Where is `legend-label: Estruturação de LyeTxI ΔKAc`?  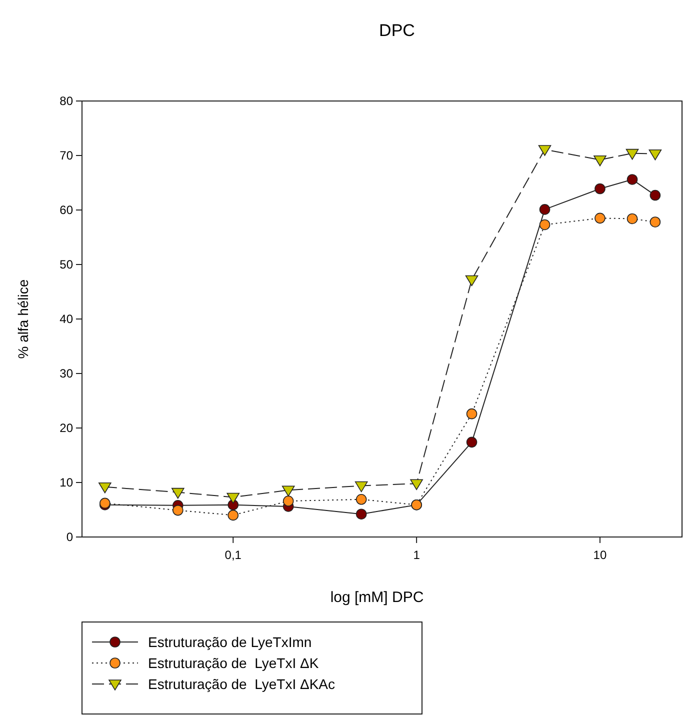
legend-label: Estruturação de LyeTxI ΔKAc is located at coordinates (242, 684).